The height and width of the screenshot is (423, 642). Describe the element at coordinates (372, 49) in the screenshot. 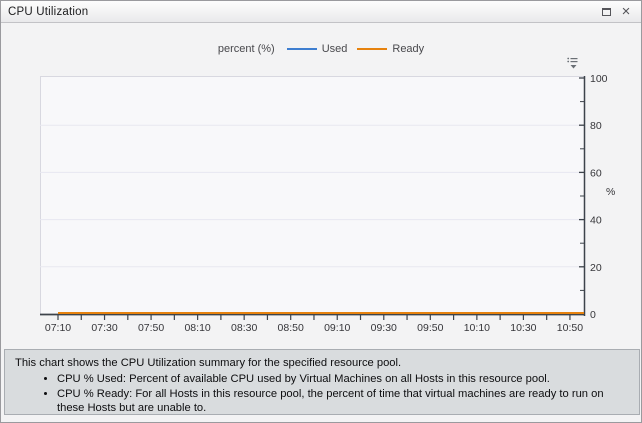

I see `legend-ready-line-swatch` at that location.